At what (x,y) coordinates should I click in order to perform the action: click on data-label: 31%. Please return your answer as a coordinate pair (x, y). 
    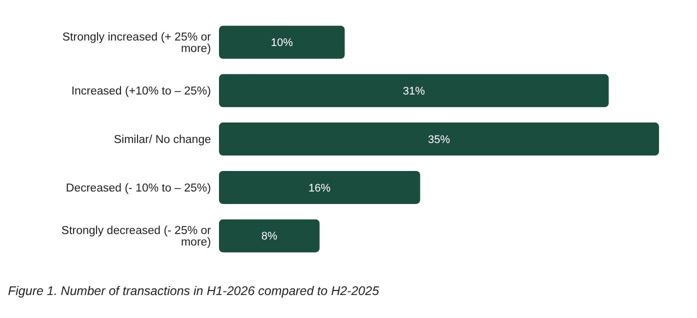
    Looking at the image, I should click on (414, 92).